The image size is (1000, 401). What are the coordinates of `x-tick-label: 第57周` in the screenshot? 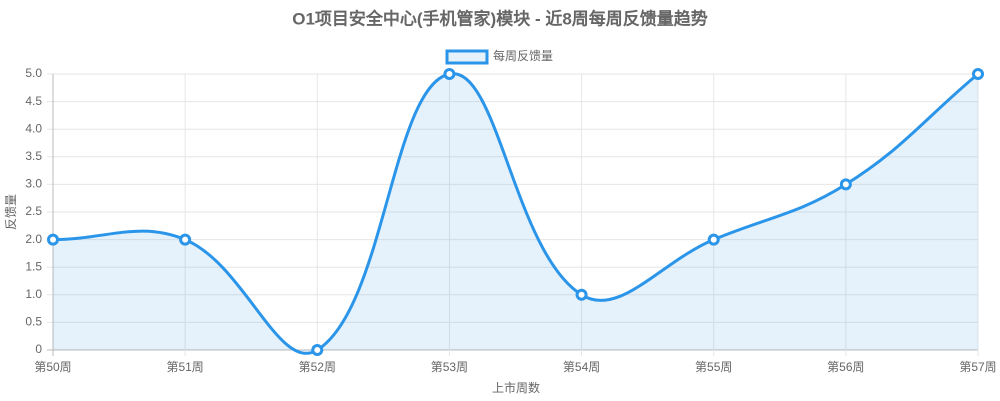 It's located at (977, 367).